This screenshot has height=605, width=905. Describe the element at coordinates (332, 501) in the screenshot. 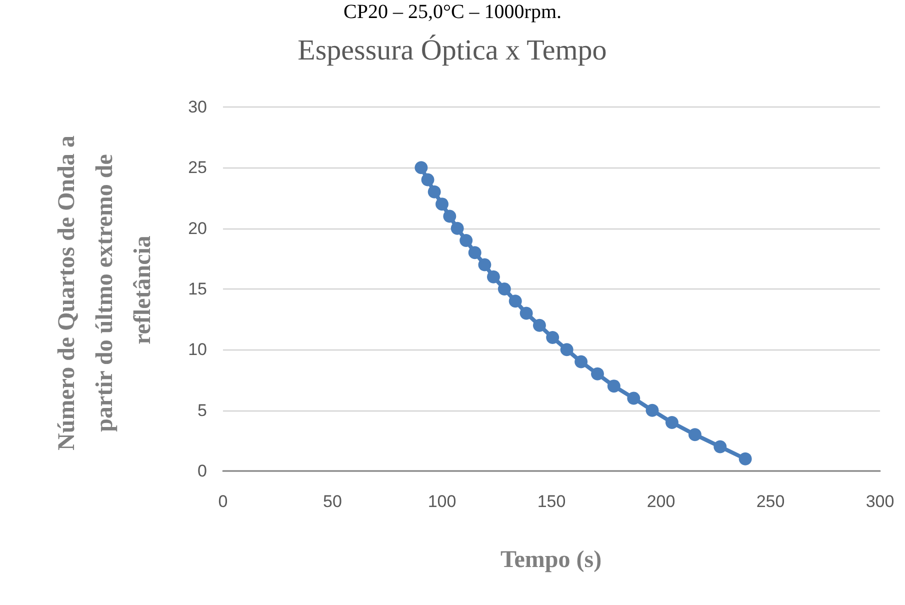

I see `x-tick-label: 50` at that location.